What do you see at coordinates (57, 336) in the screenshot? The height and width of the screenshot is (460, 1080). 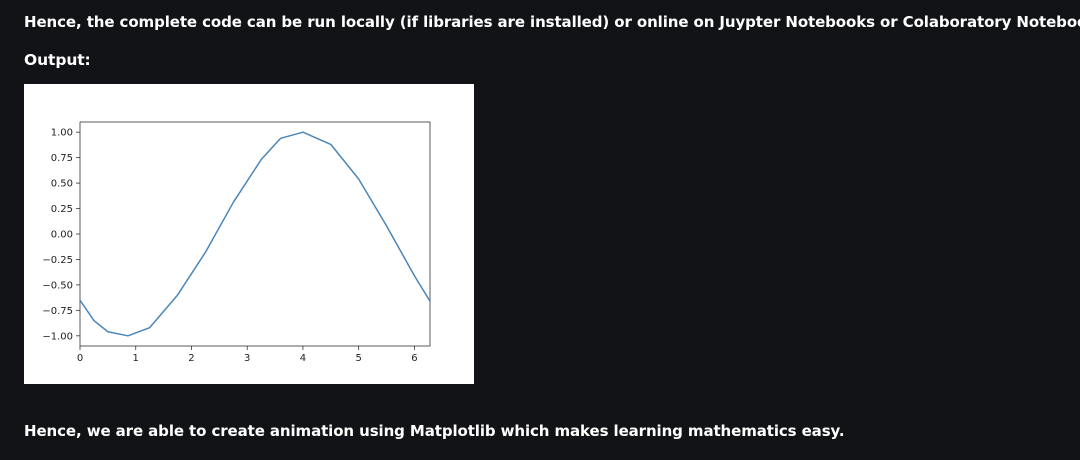 I see `y-tick-label: −1.00` at bounding box center [57, 336].